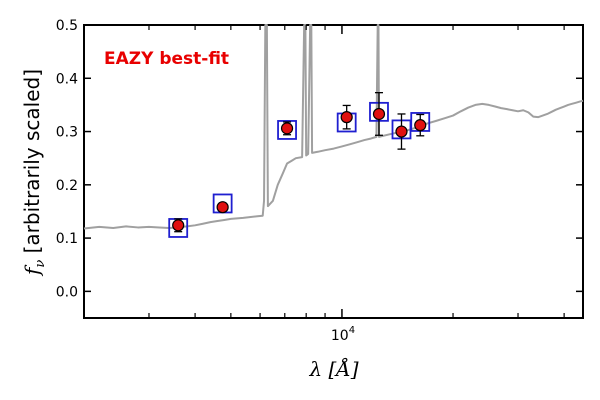 This screenshot has width=600, height=400. Describe the element at coordinates (67, 292) in the screenshot. I see `y-tick-label: 0.0` at that location.